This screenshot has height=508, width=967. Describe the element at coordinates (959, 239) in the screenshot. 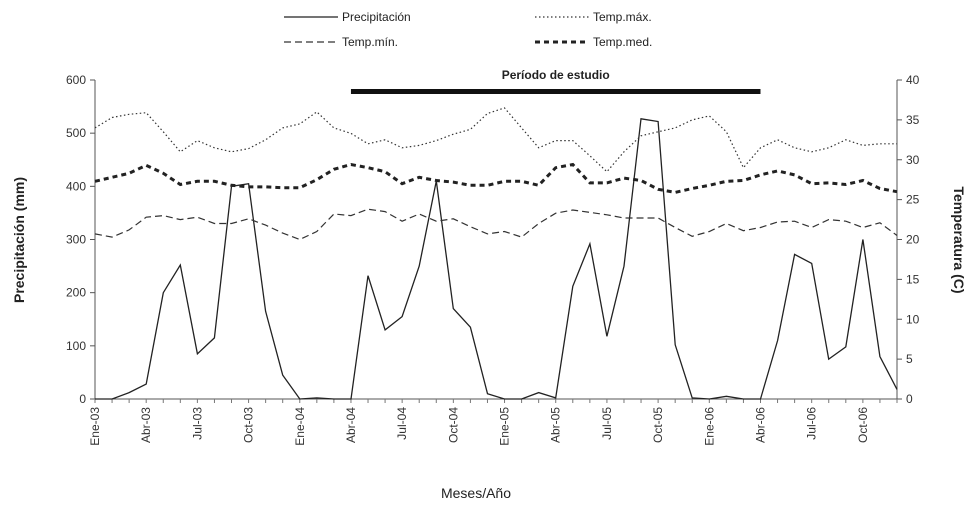

I see `y-axis-right-title: Temperatura (C)` at that location.